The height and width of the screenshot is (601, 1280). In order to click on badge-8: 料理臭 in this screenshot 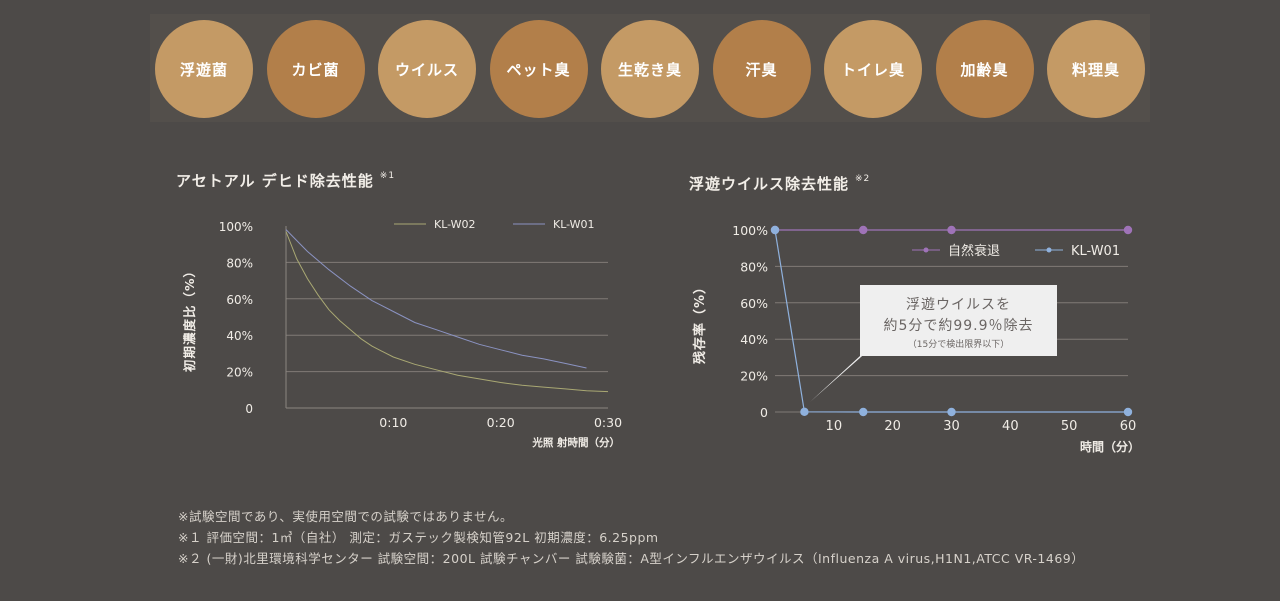, I will do `click(1096, 69)`.